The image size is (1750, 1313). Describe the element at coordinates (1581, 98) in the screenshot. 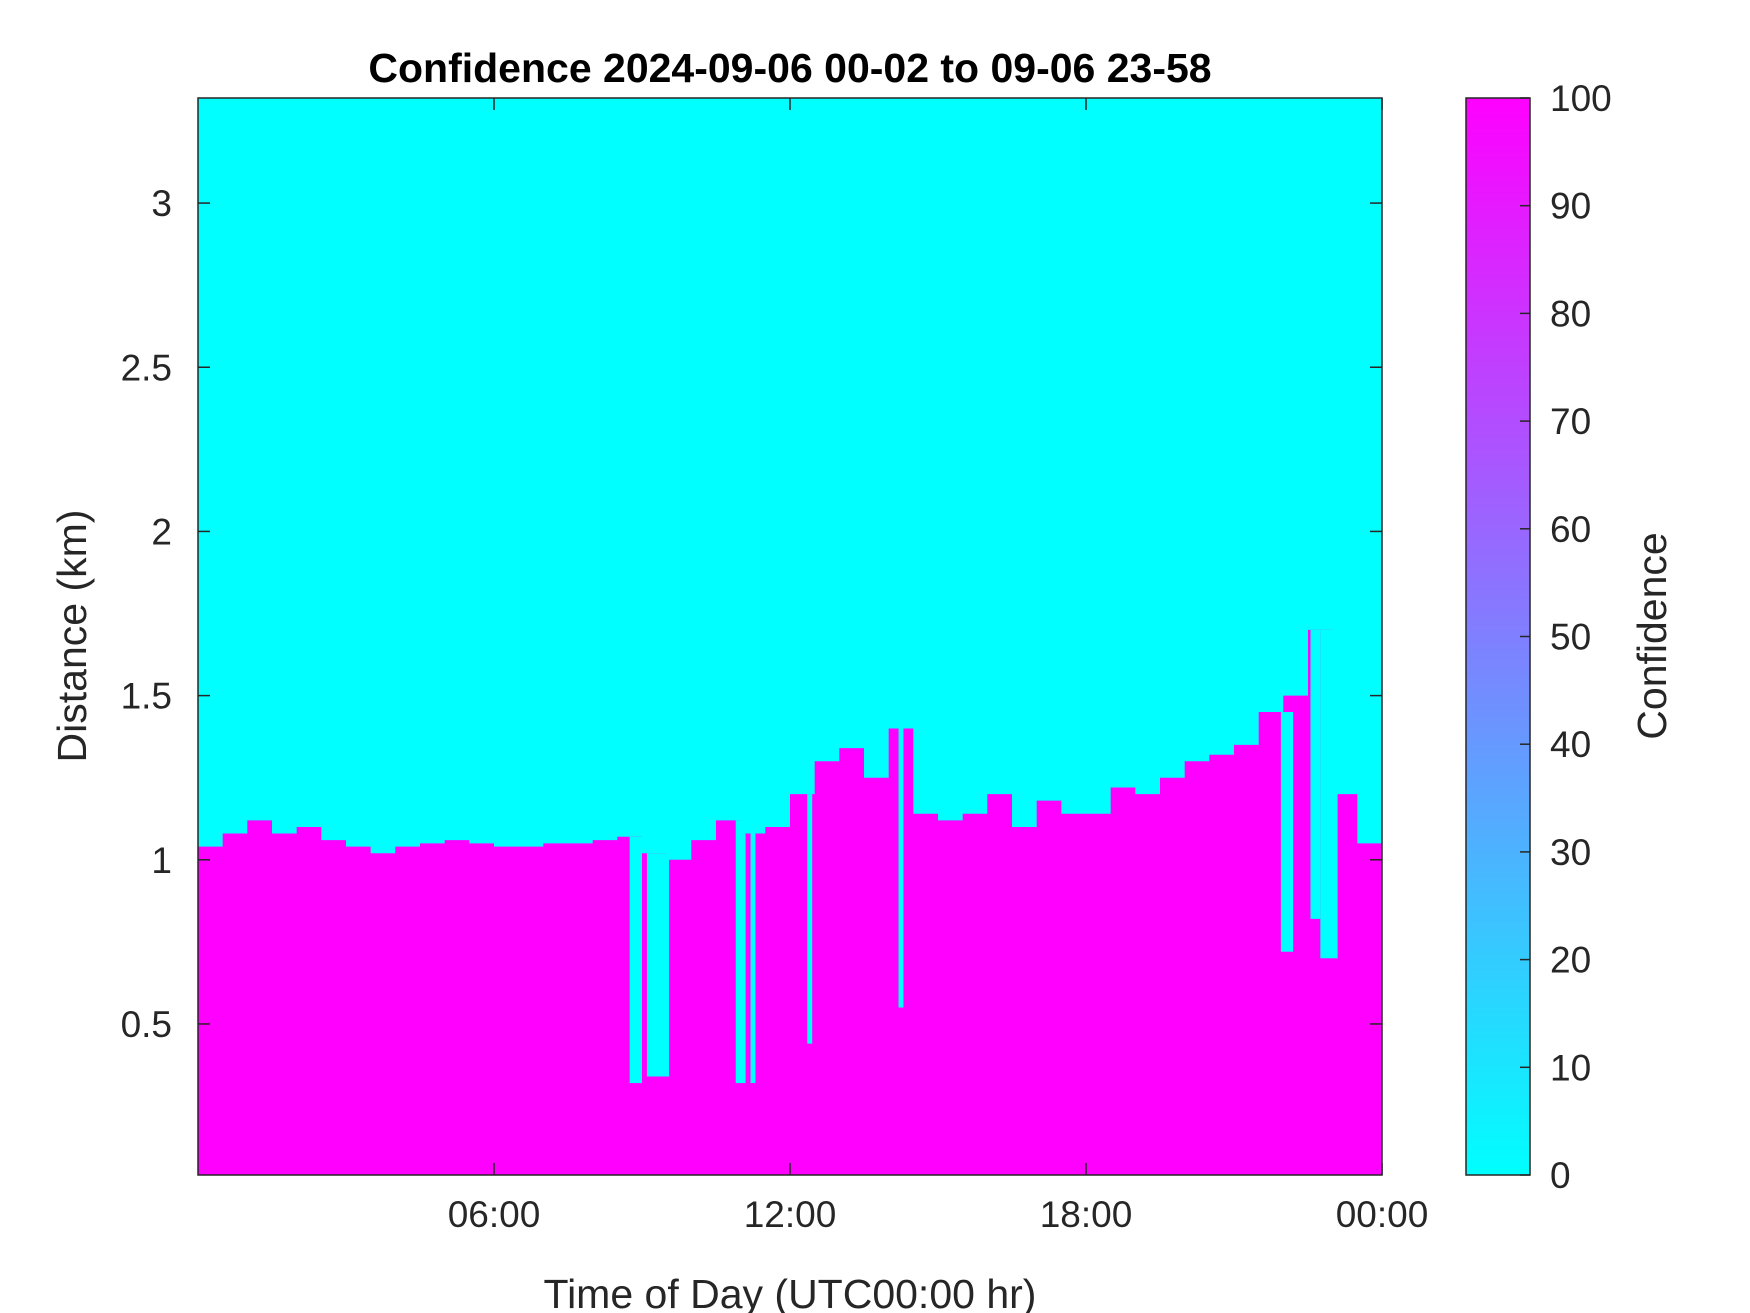

I see `colorbar-tick-label: 100` at that location.